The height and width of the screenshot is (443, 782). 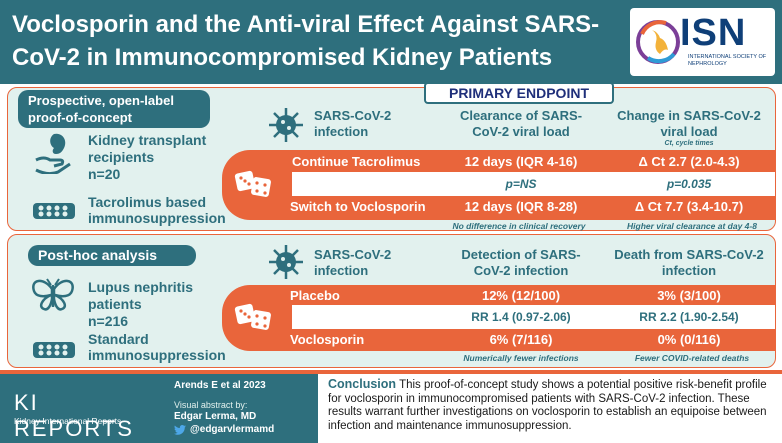 What do you see at coordinates (727, 60) in the screenshot?
I see `isn-logo-subtitle: INTERNATIONAL SOCIETY OF NEPHROLOGY` at bounding box center [727, 60].